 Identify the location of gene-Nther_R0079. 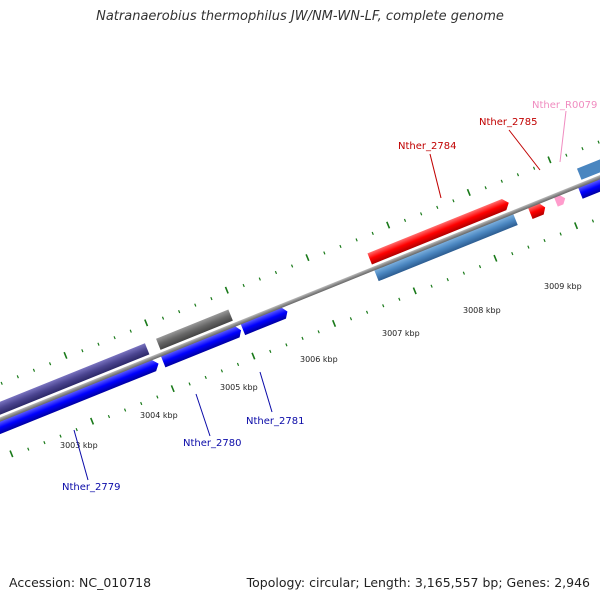
(560, 200).